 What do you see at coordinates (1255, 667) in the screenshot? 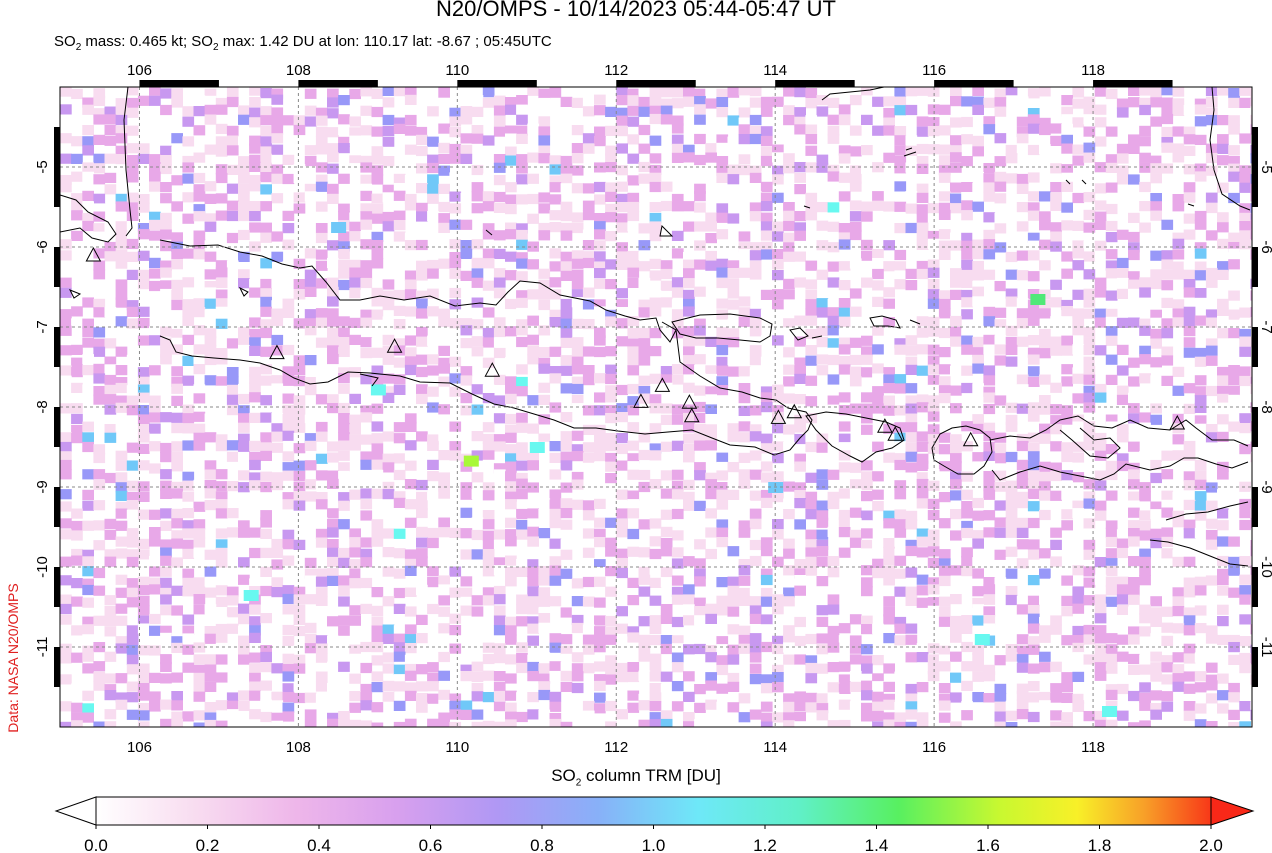
I see `right-edge-bar` at bounding box center [1255, 667].